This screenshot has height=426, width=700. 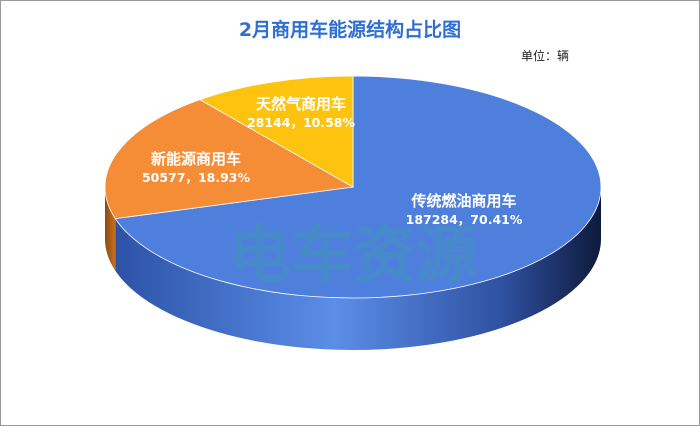 What do you see at coordinates (463, 201) in the screenshot?
I see `slice-label: 传统燃油商用车` at bounding box center [463, 201].